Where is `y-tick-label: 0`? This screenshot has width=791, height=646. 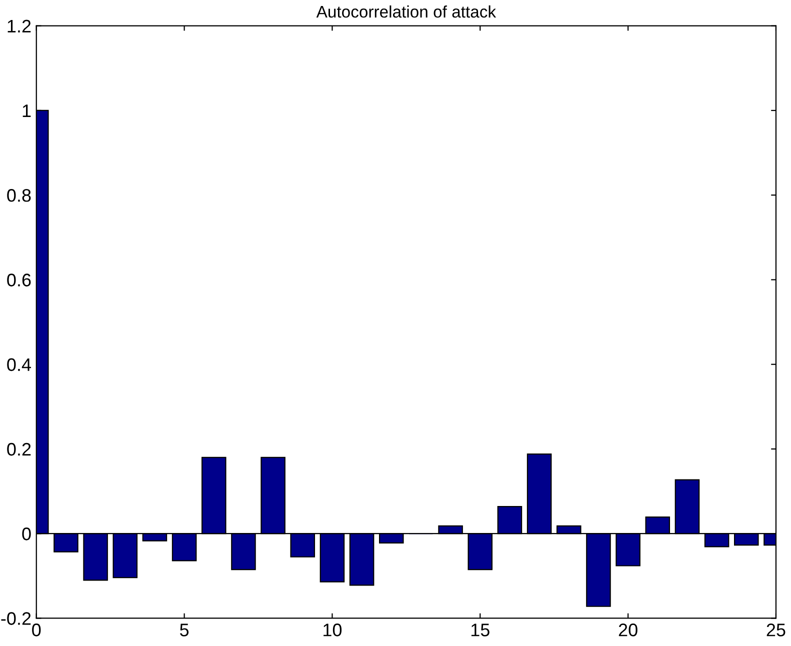
y-tick-label: 0 is located at coordinates (26, 534).